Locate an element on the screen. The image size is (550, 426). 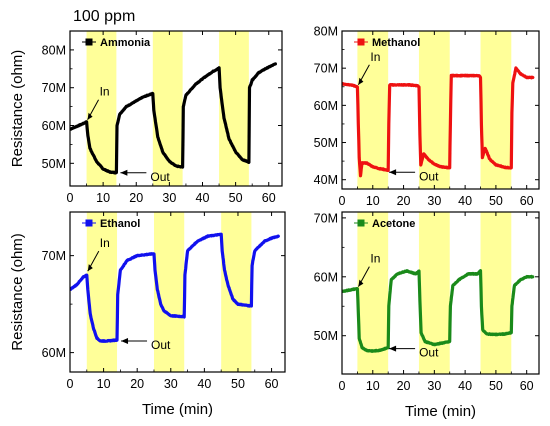
y-tick-label-ammonia-70: 70M is located at coordinates (54, 88).